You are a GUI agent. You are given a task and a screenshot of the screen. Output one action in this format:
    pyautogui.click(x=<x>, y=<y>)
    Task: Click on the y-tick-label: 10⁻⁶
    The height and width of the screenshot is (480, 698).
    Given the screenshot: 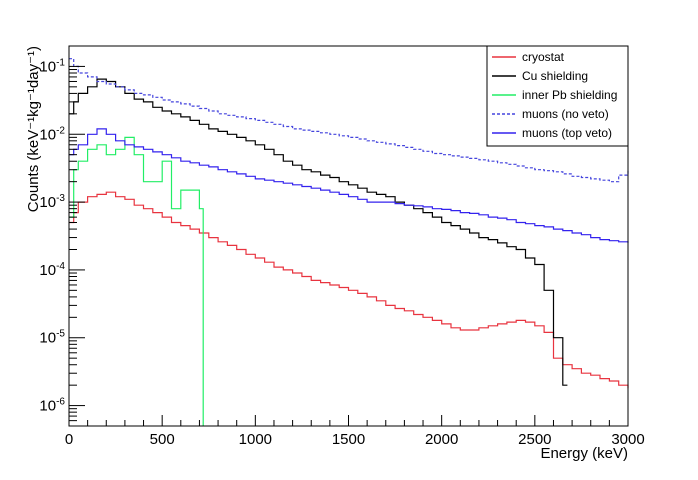 What is the action you would take?
    pyautogui.click(x=52, y=406)
    